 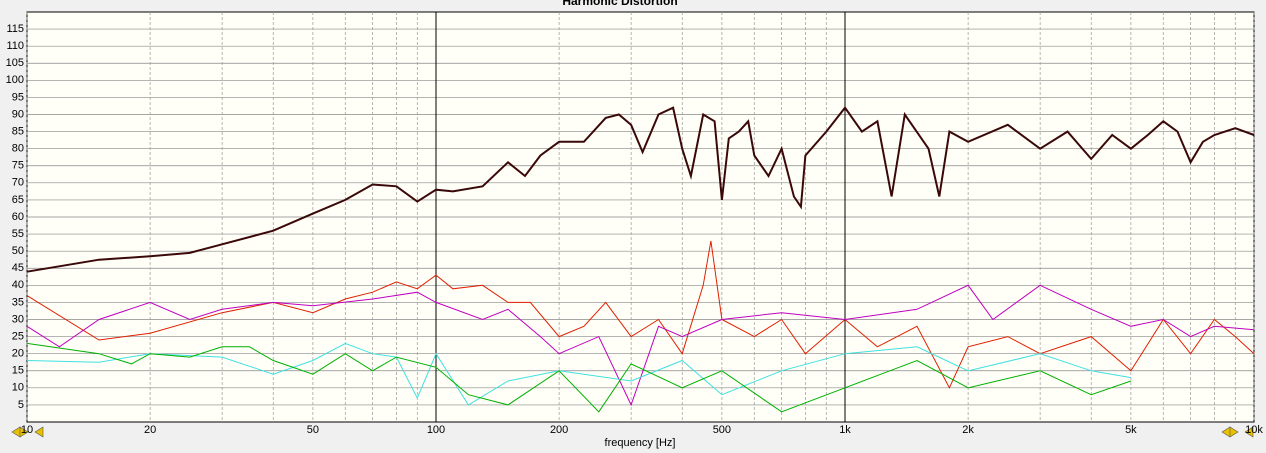 I want to click on y-tick-label: 30, so click(x=18, y=319).